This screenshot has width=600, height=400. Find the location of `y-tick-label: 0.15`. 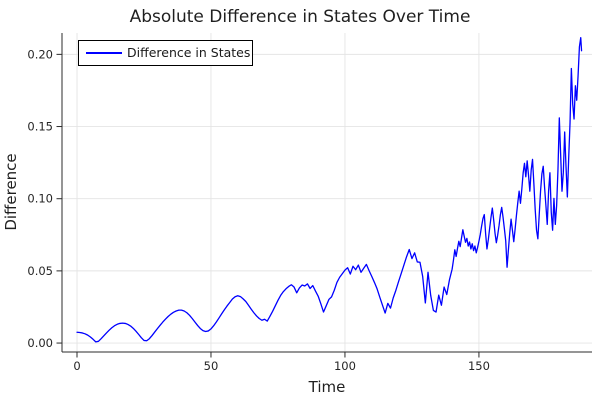

y-tick-label: 0.15 is located at coordinates (40, 127).